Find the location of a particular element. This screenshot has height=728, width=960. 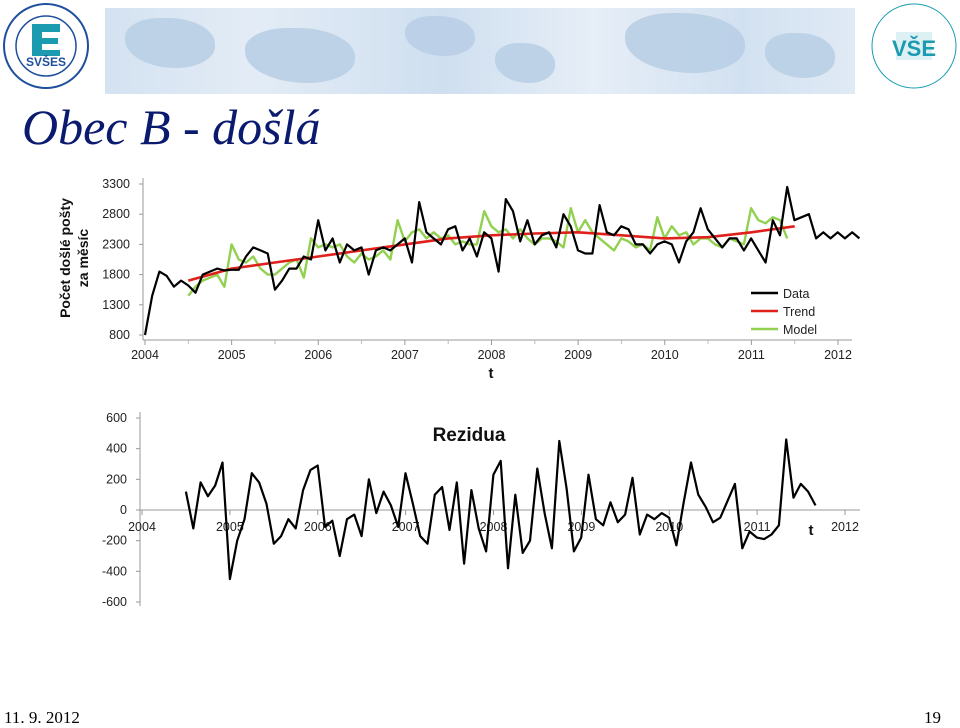

y-tick-label: 800 is located at coordinates (119, 335).